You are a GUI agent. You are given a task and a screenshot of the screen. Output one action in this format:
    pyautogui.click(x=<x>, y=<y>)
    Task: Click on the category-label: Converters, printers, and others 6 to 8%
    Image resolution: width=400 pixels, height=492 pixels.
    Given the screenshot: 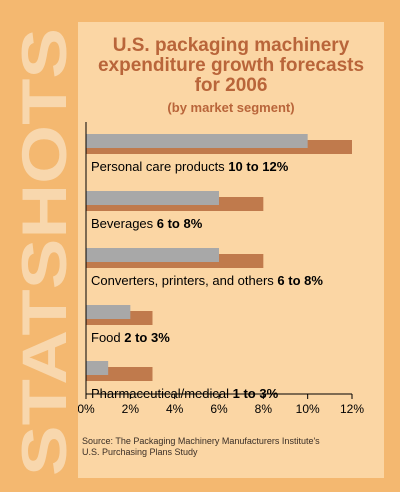 What is the action you would take?
    pyautogui.click(x=207, y=280)
    